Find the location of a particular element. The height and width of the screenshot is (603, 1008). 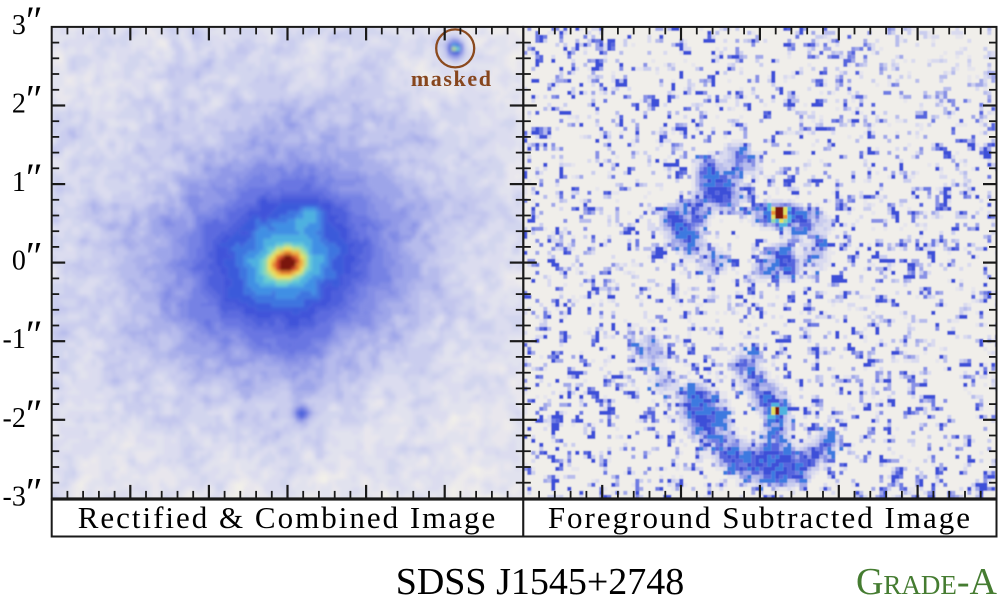

svg-text: Foreground Subtracted Image is located at coordinates (760, 517).